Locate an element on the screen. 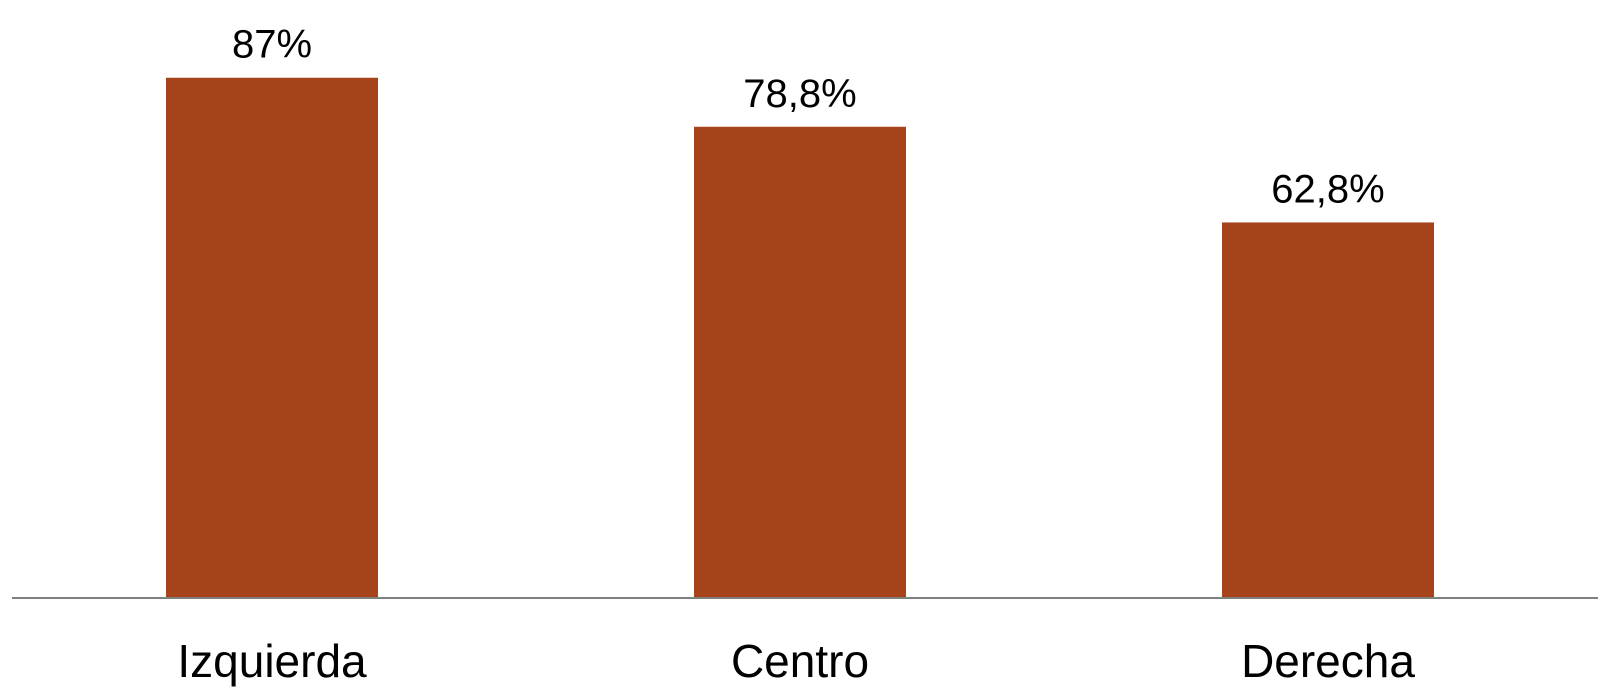 The image size is (1598, 687). bar-derecha is located at coordinates (1328, 410).